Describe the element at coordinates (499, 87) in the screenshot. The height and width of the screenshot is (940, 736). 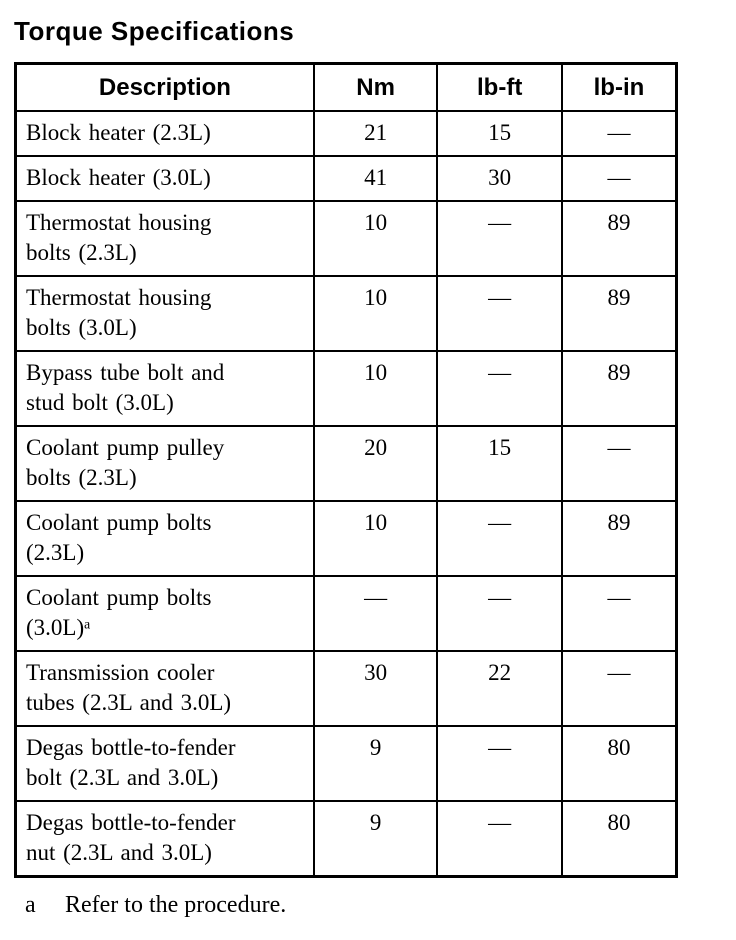
I see `header-lb-ft: lb-ft` at that location.